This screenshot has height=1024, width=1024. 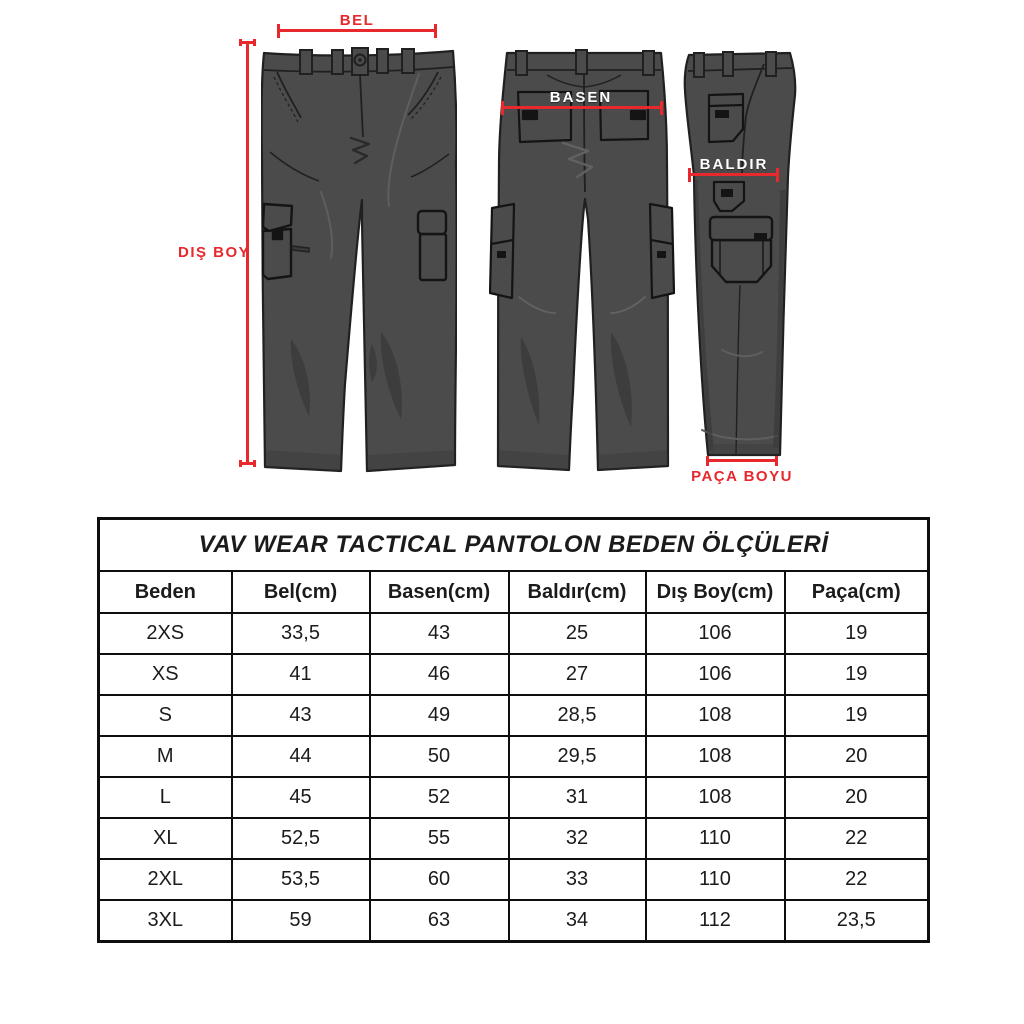 I want to click on table-row: M 44 50 29,5 108 20, so click(x=513, y=756).